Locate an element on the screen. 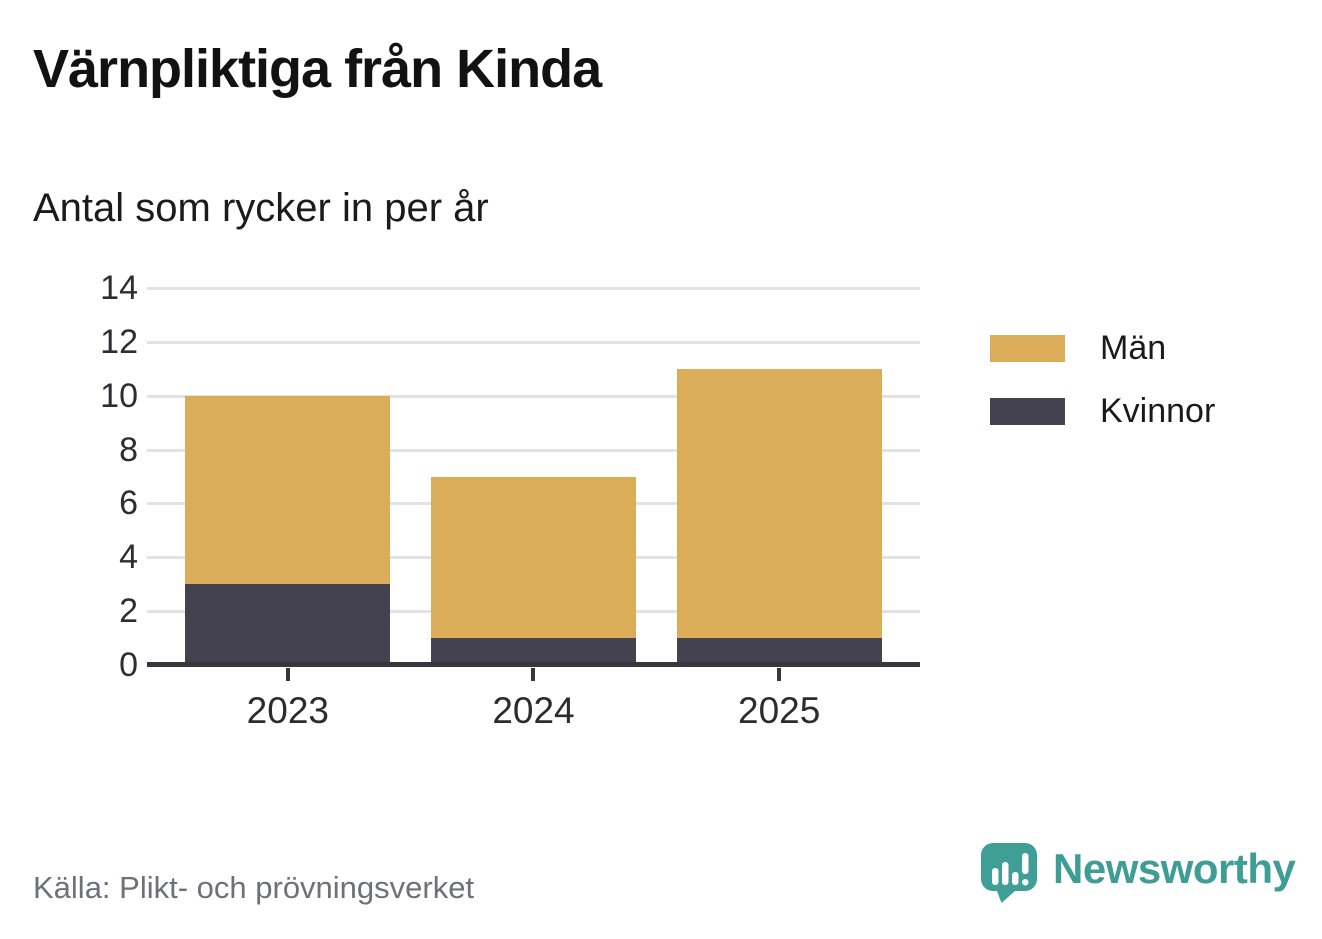  bar-segment-2024-kvinnor is located at coordinates (533, 651).